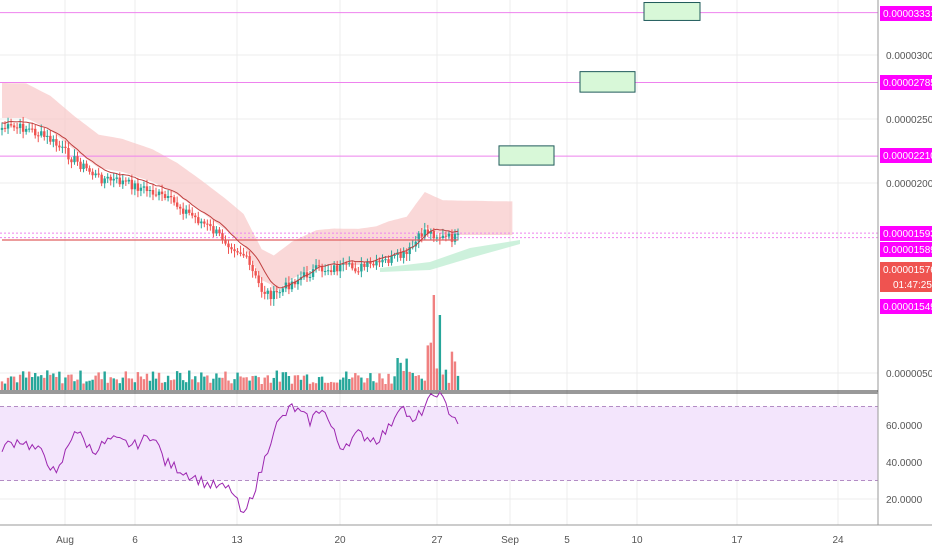  What do you see at coordinates (907, 270) in the screenshot?
I see `last-price-label: 0.00001576` at bounding box center [907, 270].